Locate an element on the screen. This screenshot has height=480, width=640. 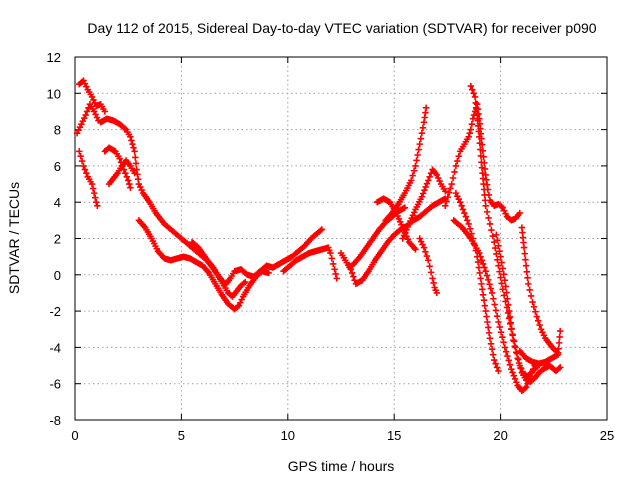
x-axis-tick-labels: 0 5 10 15 20 25 is located at coordinates (342, 435).